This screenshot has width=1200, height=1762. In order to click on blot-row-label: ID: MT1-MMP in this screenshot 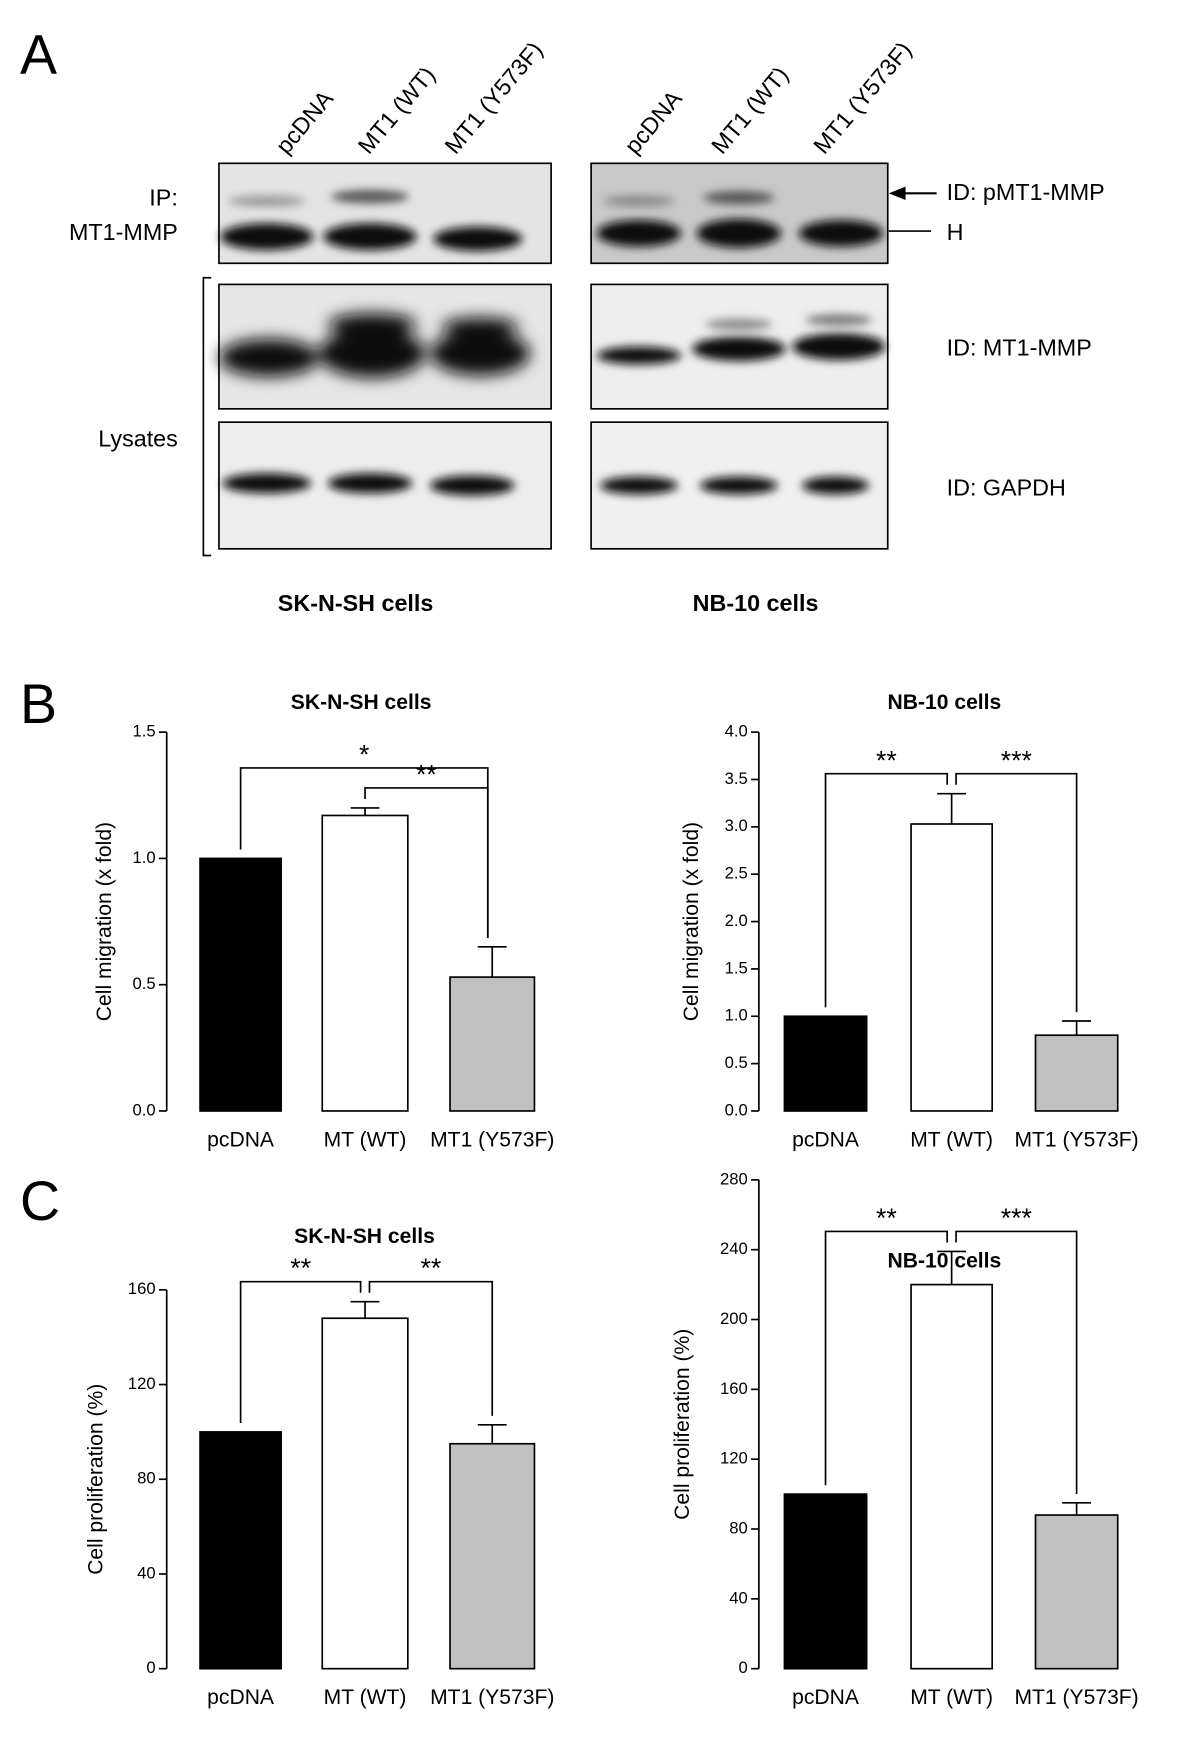, I will do `click(1019, 348)`.